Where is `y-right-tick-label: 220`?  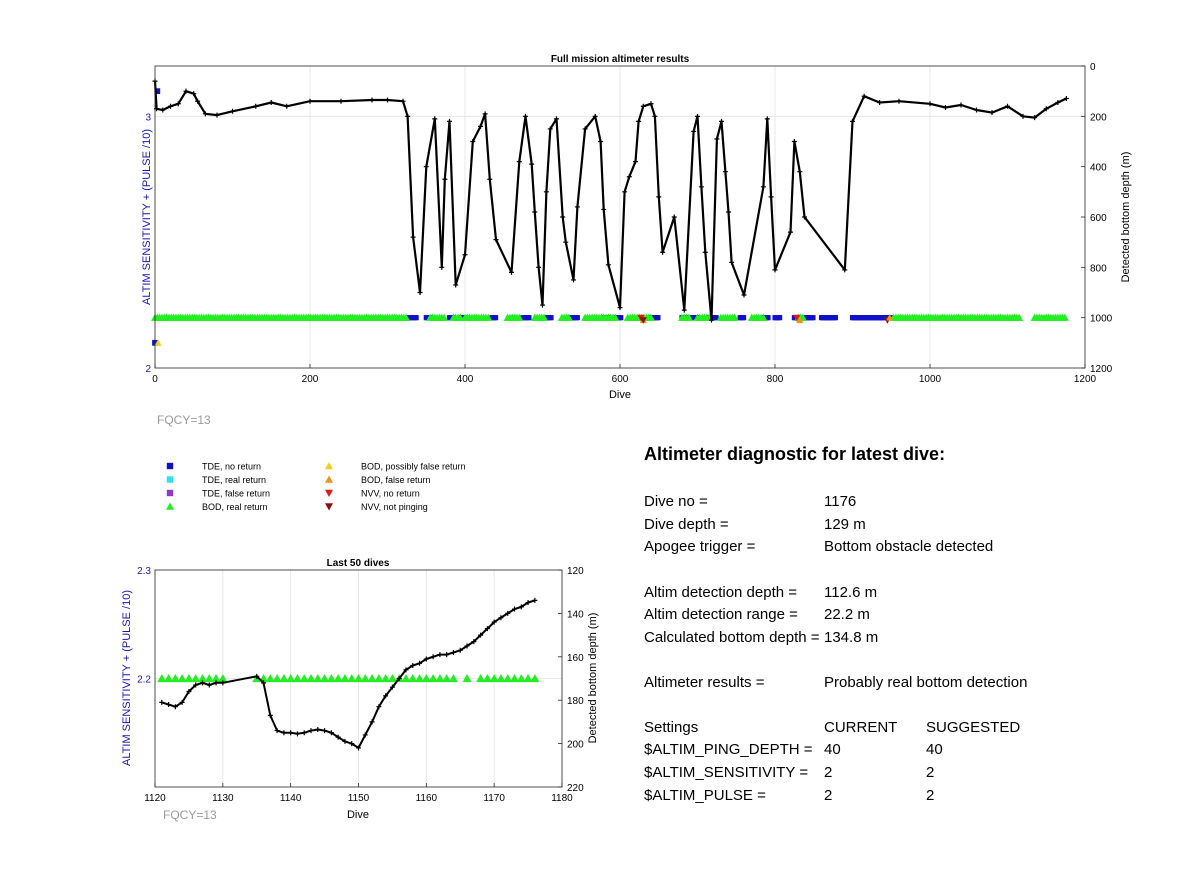 y-right-tick-label: 220 is located at coordinates (575, 788).